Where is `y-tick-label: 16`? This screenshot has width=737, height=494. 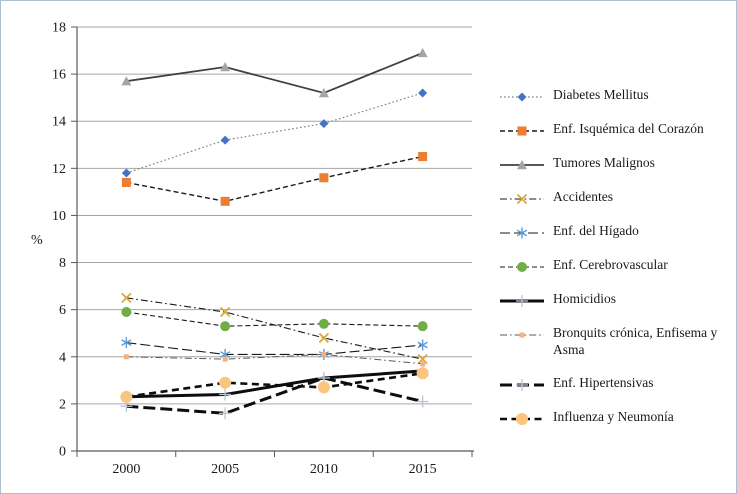 y-tick-label: 16 is located at coordinates (59, 75).